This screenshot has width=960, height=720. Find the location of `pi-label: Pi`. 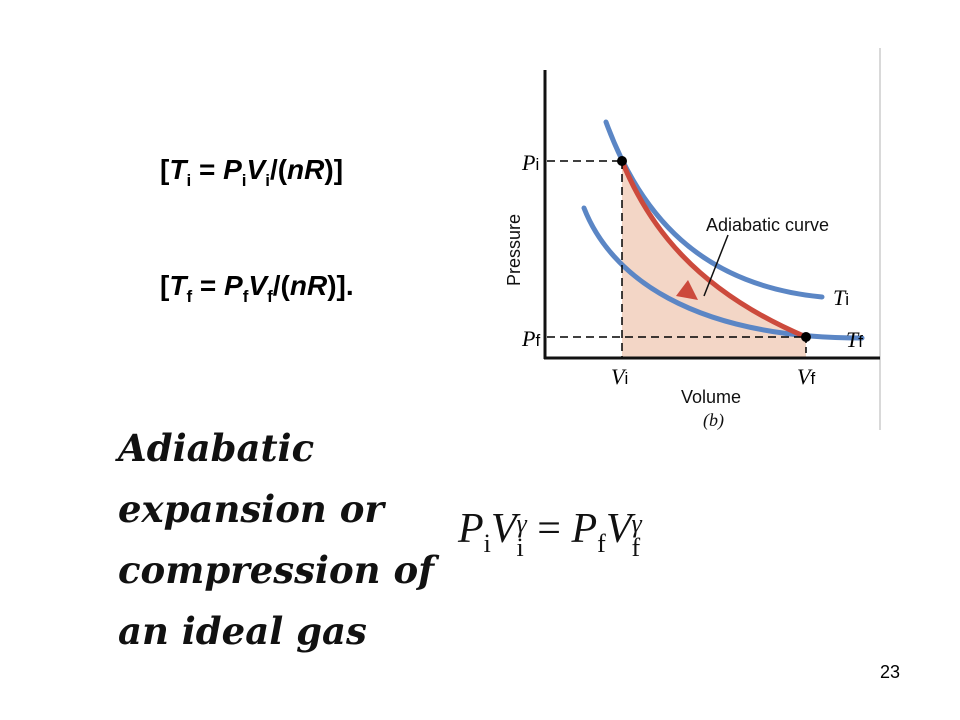

pi-label: Pi is located at coordinates (530, 162).